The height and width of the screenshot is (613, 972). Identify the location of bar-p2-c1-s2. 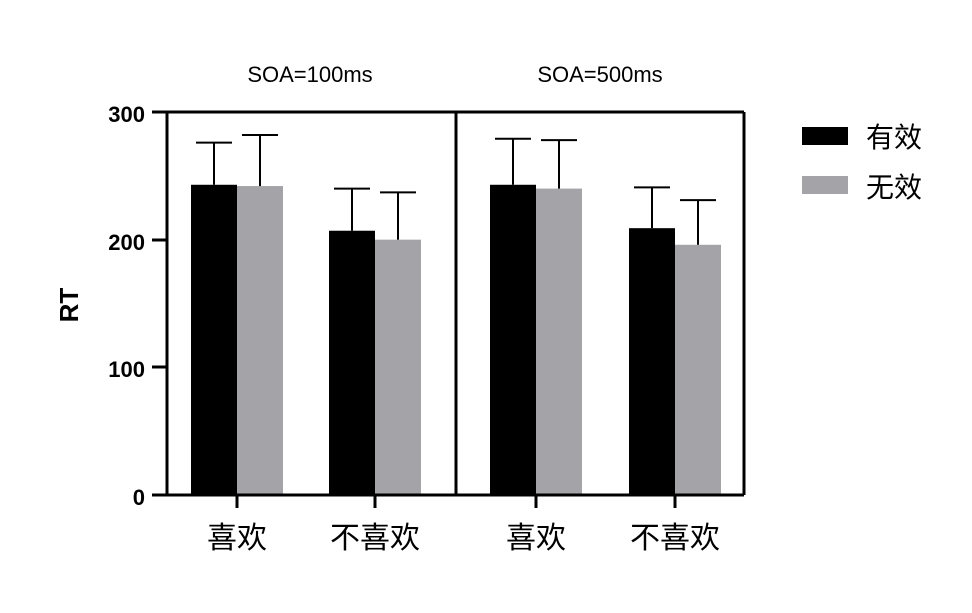
(559, 341).